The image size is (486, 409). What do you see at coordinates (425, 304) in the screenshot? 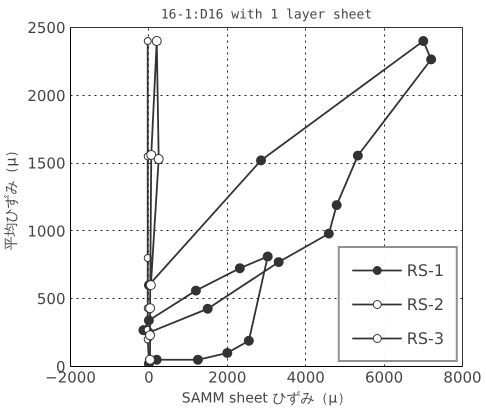
I see `legend-label: RS-2` at bounding box center [425, 304].